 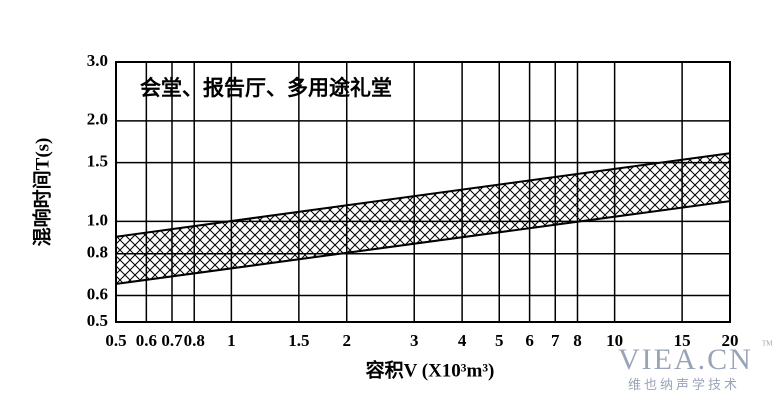 What do you see at coordinates (499, 340) in the screenshot?
I see `x-tick-label: 5` at bounding box center [499, 340].